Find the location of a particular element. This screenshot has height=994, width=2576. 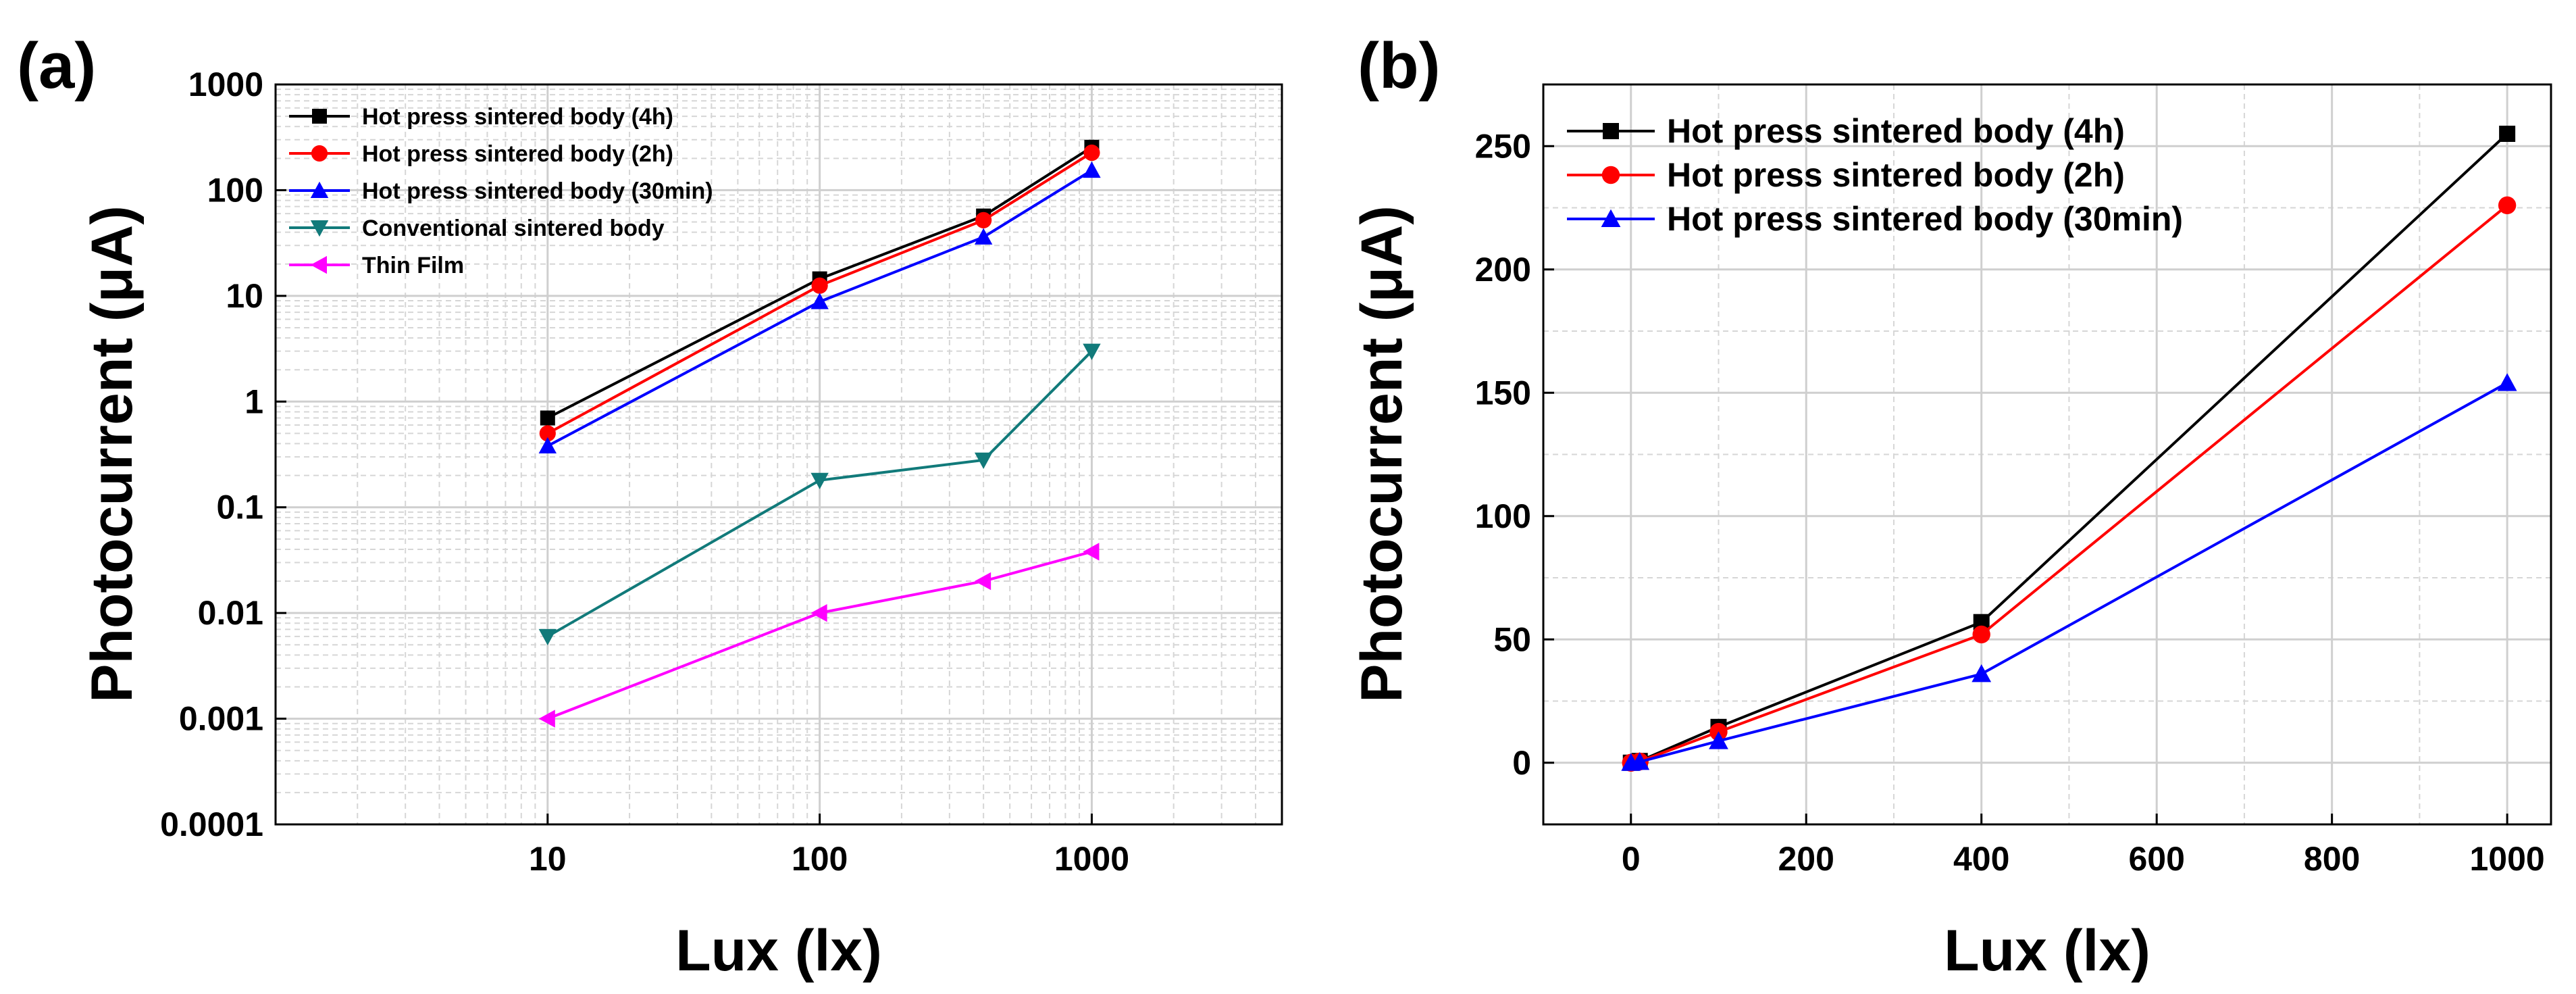

x-tick-label: 0 is located at coordinates (1631, 859).